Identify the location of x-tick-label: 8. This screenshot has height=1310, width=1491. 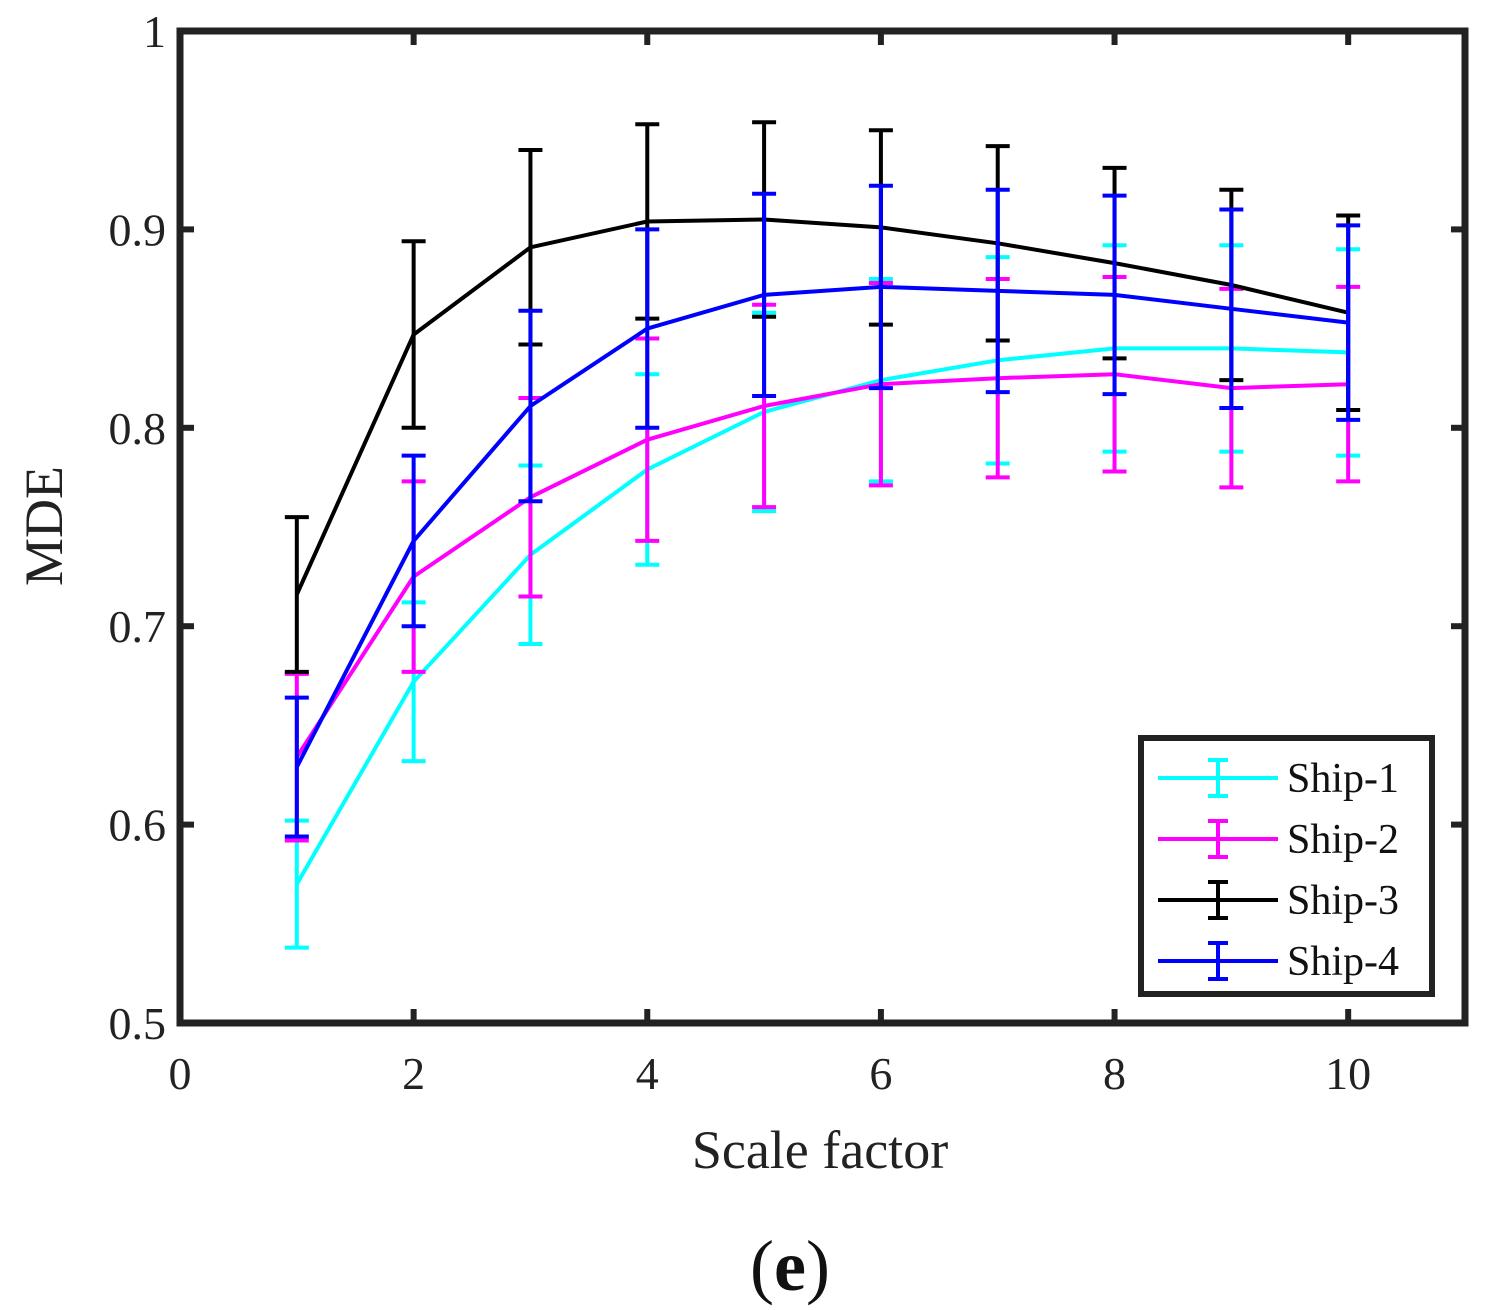
(1114, 1073).